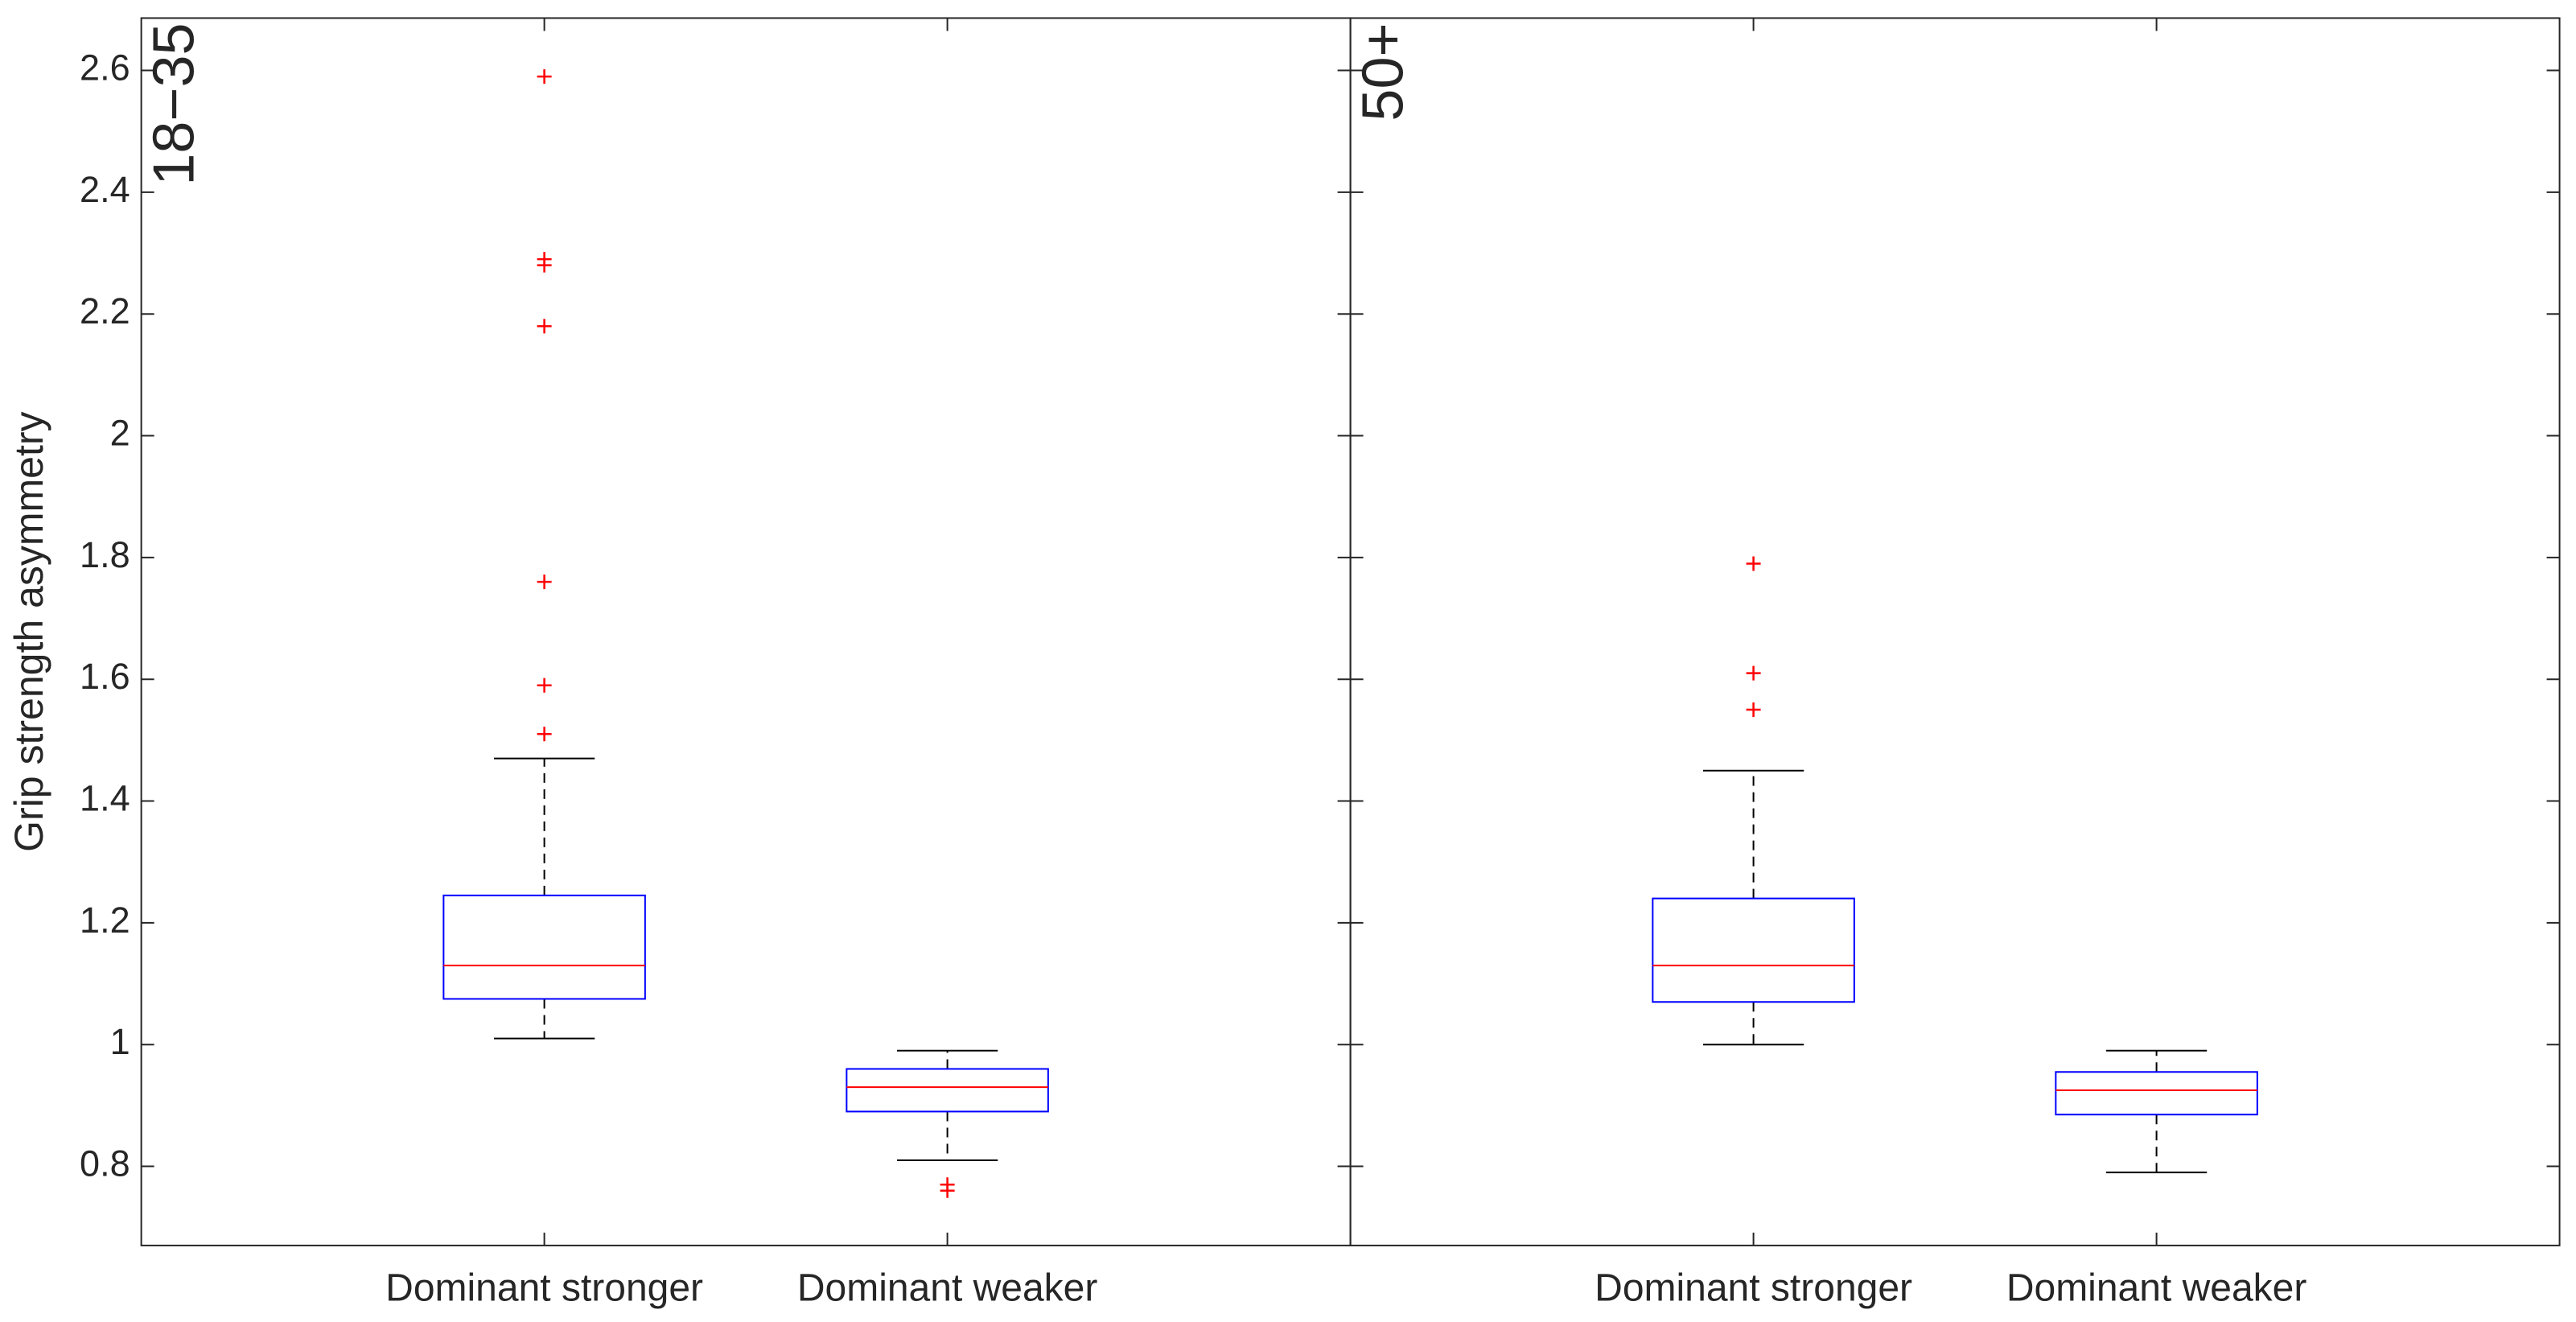 The image size is (2576, 1322). What do you see at coordinates (105, 921) in the screenshot?
I see `y-tick-label: 1.2` at bounding box center [105, 921].